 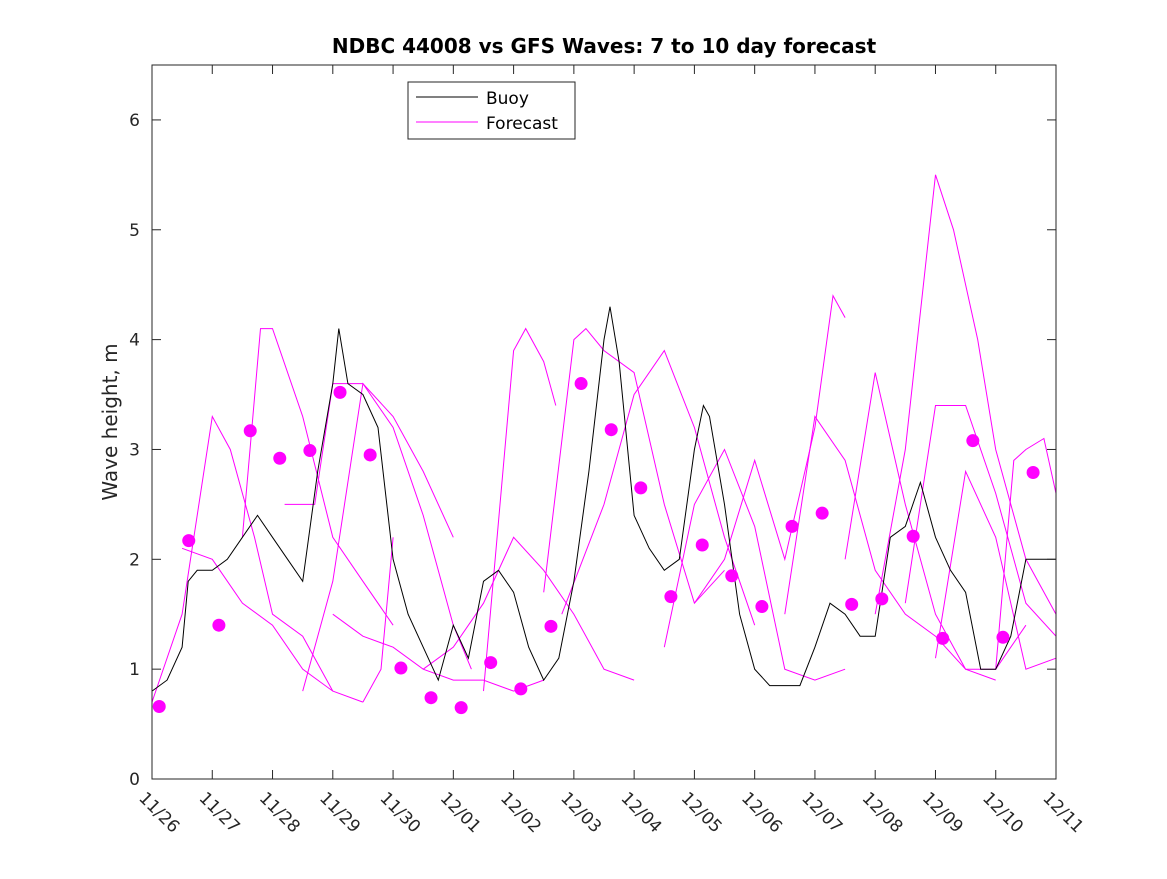 I want to click on y-tick-label: 6, so click(x=134, y=121).